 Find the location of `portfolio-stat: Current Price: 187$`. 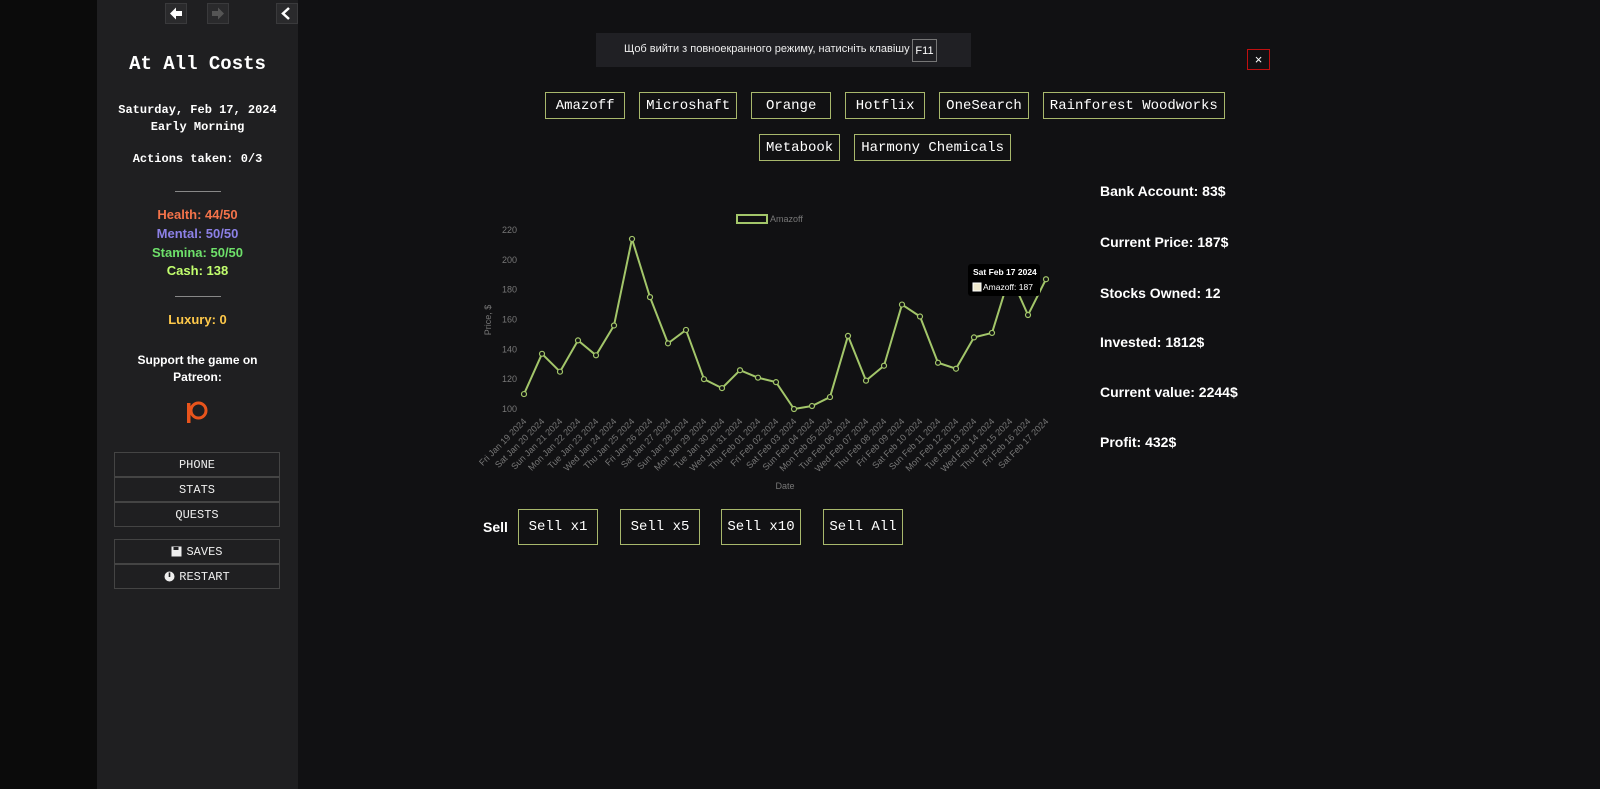

portfolio-stat: Current Price: 187$ is located at coordinates (1164, 242).